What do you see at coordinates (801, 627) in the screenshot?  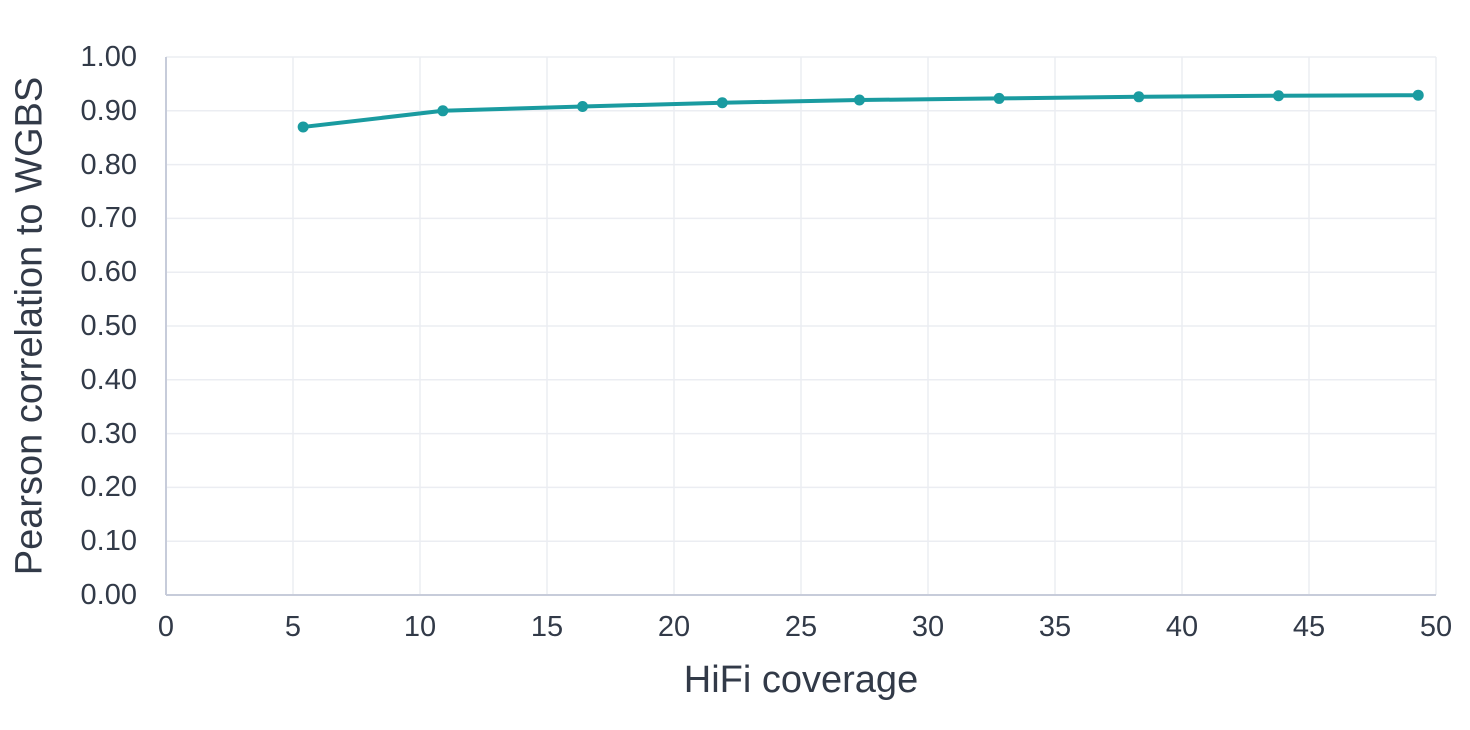 I see `x-tick-label: 25` at bounding box center [801, 627].